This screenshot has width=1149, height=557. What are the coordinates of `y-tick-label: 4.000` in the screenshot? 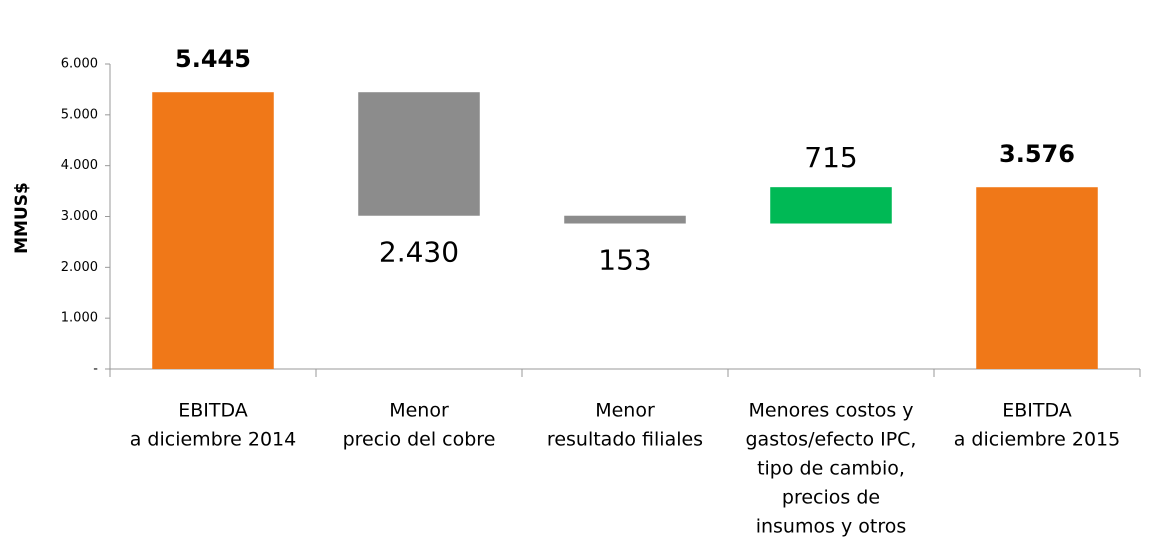 It's located at (79, 165).